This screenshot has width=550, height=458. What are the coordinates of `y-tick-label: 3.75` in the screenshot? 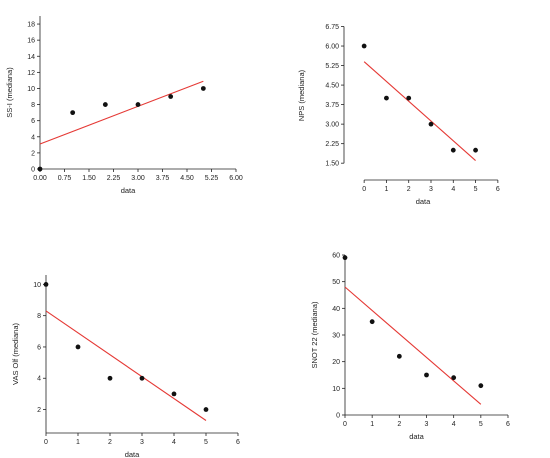 It's located at (332, 105).